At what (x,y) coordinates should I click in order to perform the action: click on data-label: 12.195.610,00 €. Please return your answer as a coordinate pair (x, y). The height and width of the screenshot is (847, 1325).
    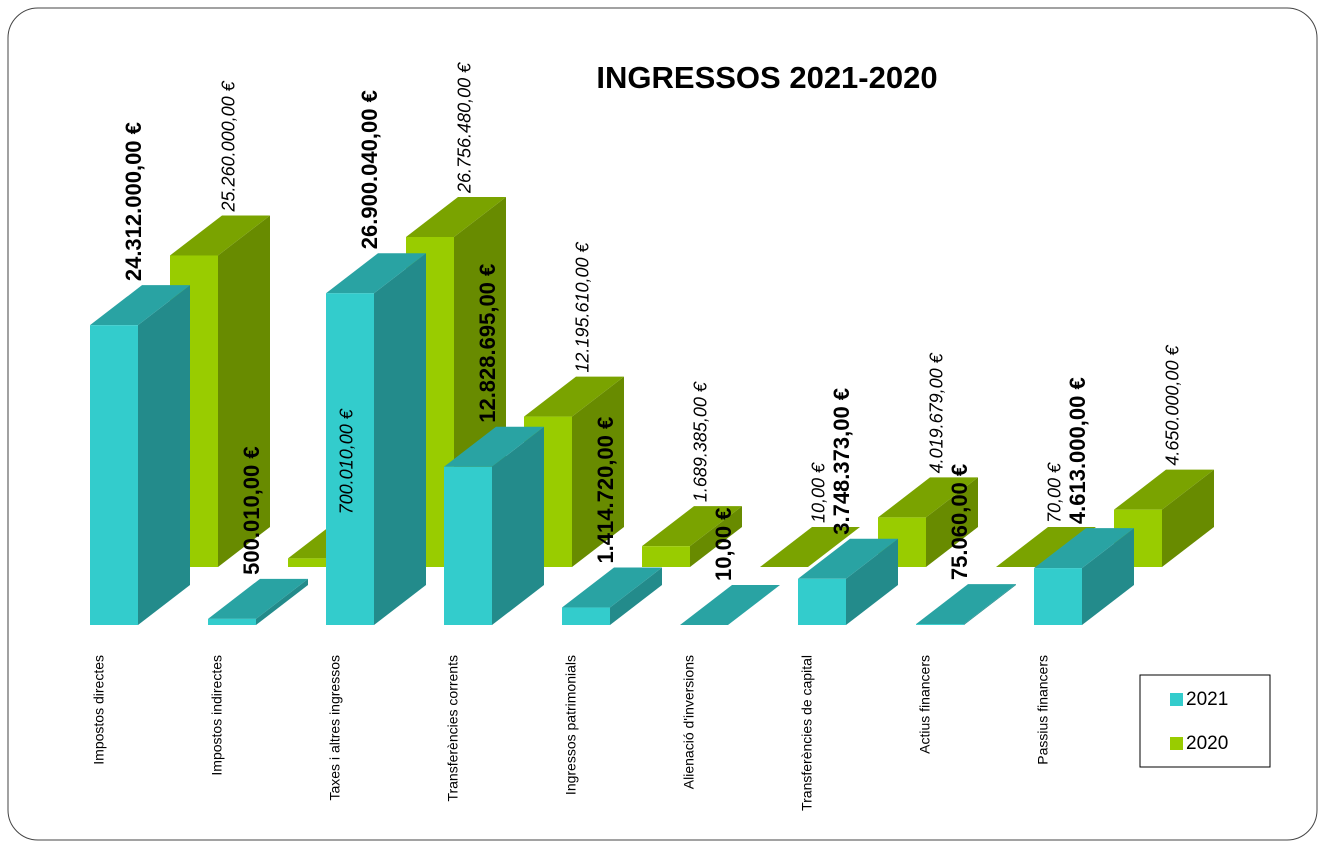
    Looking at the image, I should click on (583, 306).